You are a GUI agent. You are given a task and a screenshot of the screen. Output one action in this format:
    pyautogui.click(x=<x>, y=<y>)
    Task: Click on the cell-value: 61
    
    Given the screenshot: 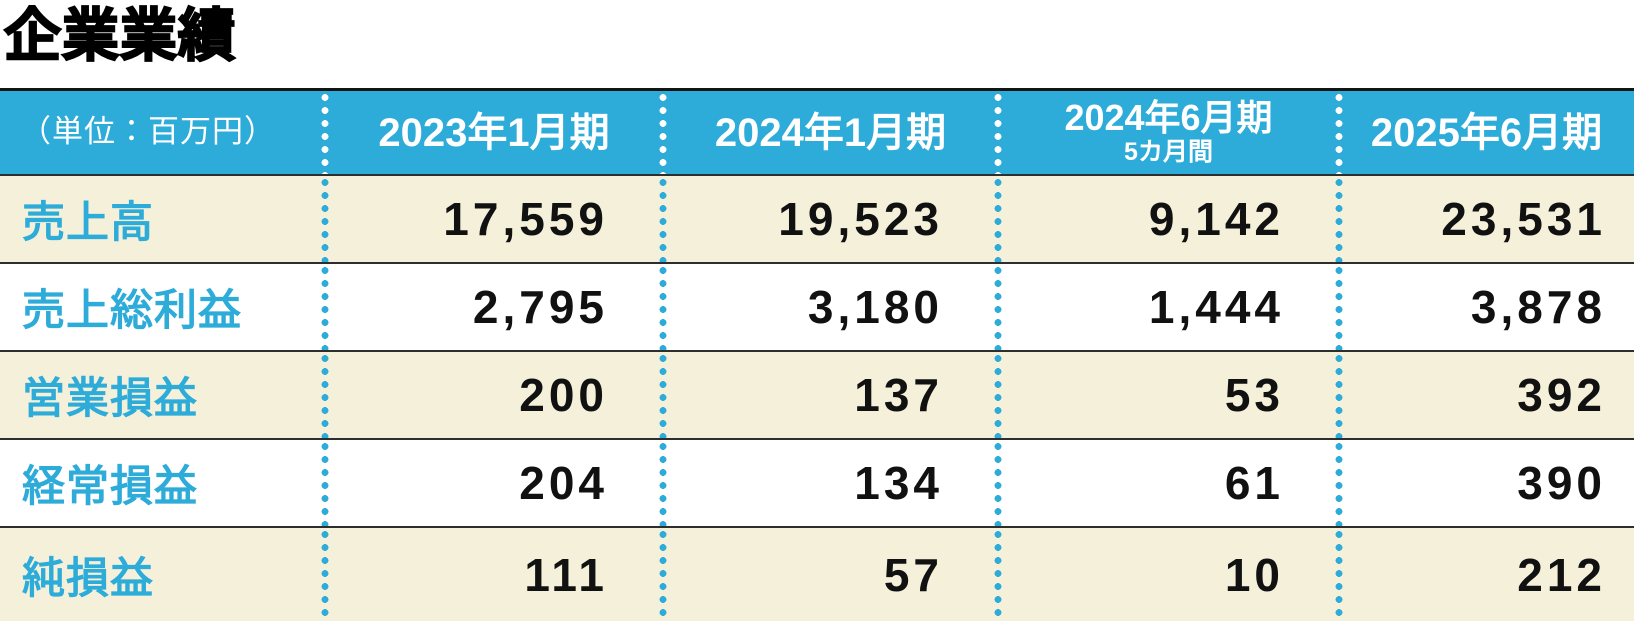 What is the action you would take?
    pyautogui.click(x=1166, y=482)
    